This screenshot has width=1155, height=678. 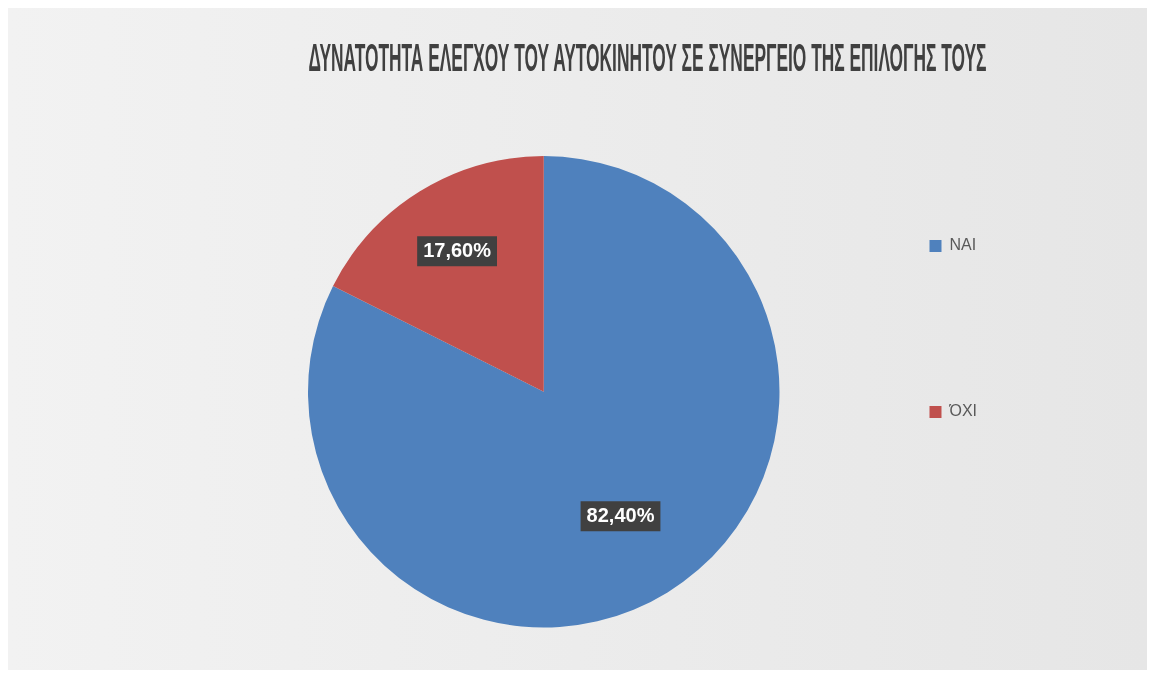 I want to click on chart-title: ΔΥΝΑΤΟΤΗΤΑ ΕΛΕΓΧΟΥ ΤΟΥ ΑΥΤΟΚΙΝΗΤΟΥ ΣΕ ΣΥΝΕΡΓΕΙΟ ΤΗΣ ΕΠΙΛΟΓΗΣ ΤΟΥΣ, so click(x=647, y=57).